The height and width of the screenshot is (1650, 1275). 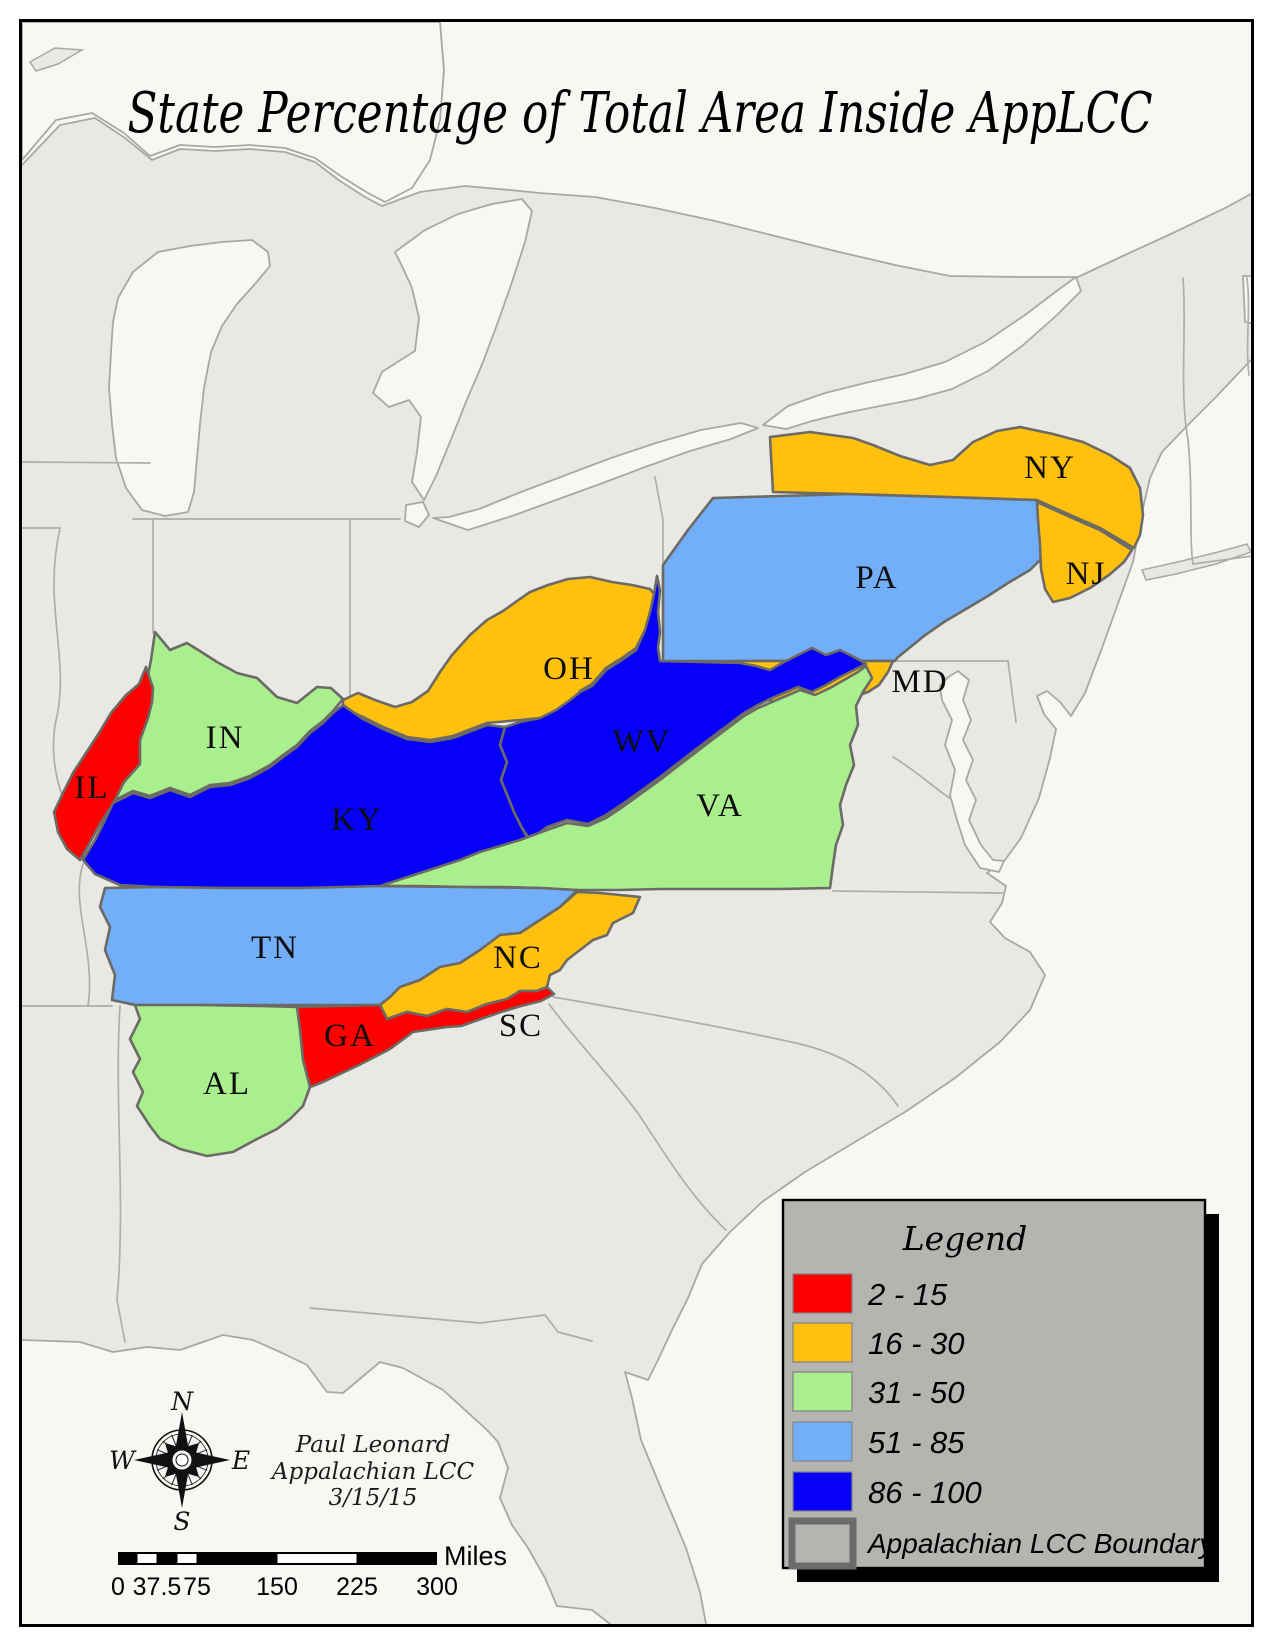 I want to click on compass-west-label: W, so click(x=123, y=1460).